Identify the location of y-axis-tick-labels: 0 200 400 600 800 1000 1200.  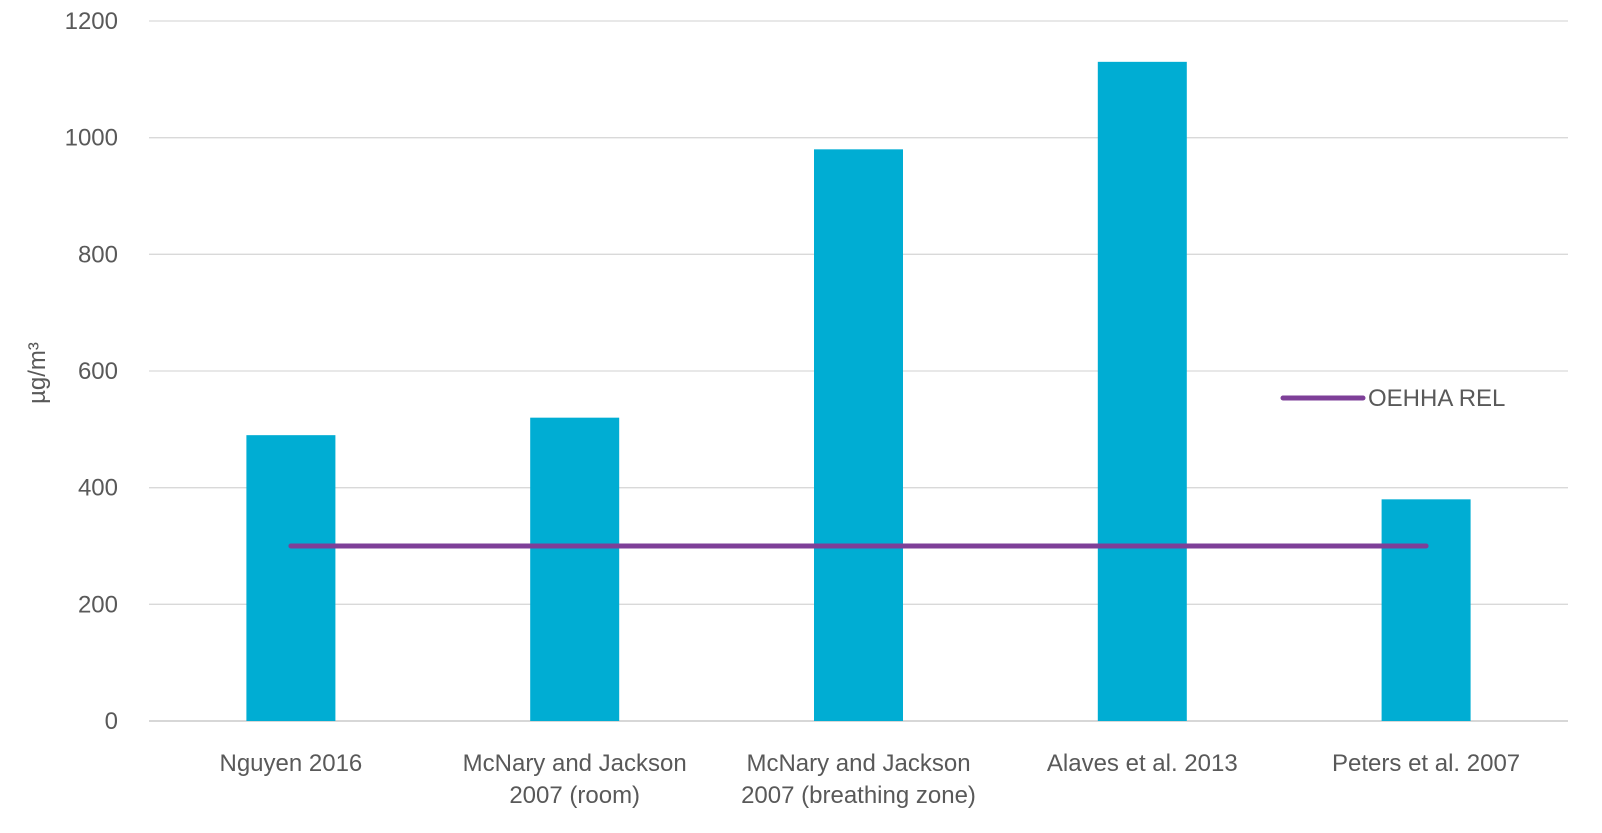
(91, 371).